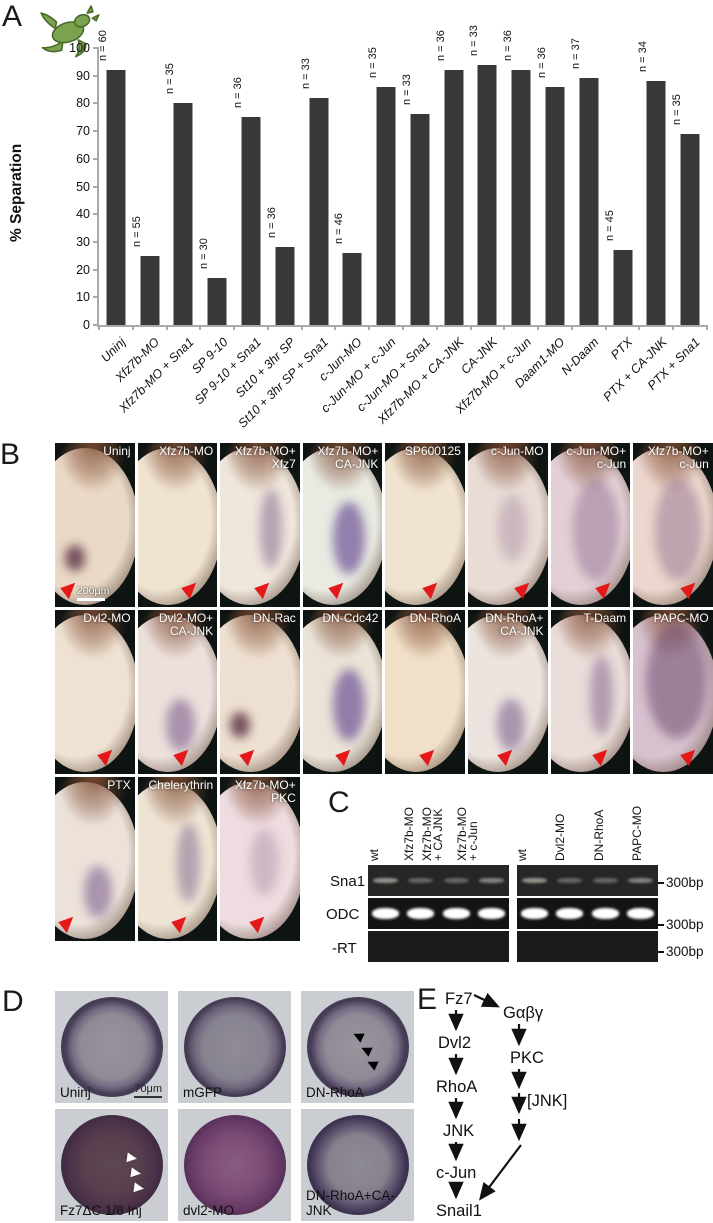  I want to click on embryo-tile-label: PAPC-MO, so click(681, 618).